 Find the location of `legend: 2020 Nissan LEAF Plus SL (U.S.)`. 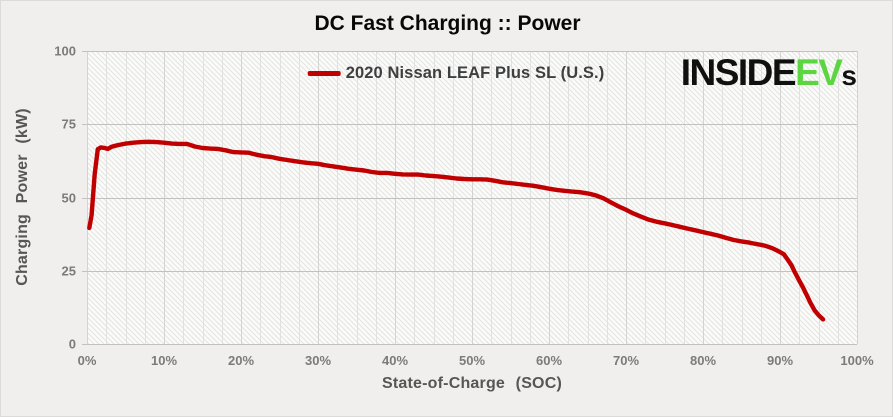

legend: 2020 Nissan LEAF Plus SL (U.S.) is located at coordinates (456, 73).